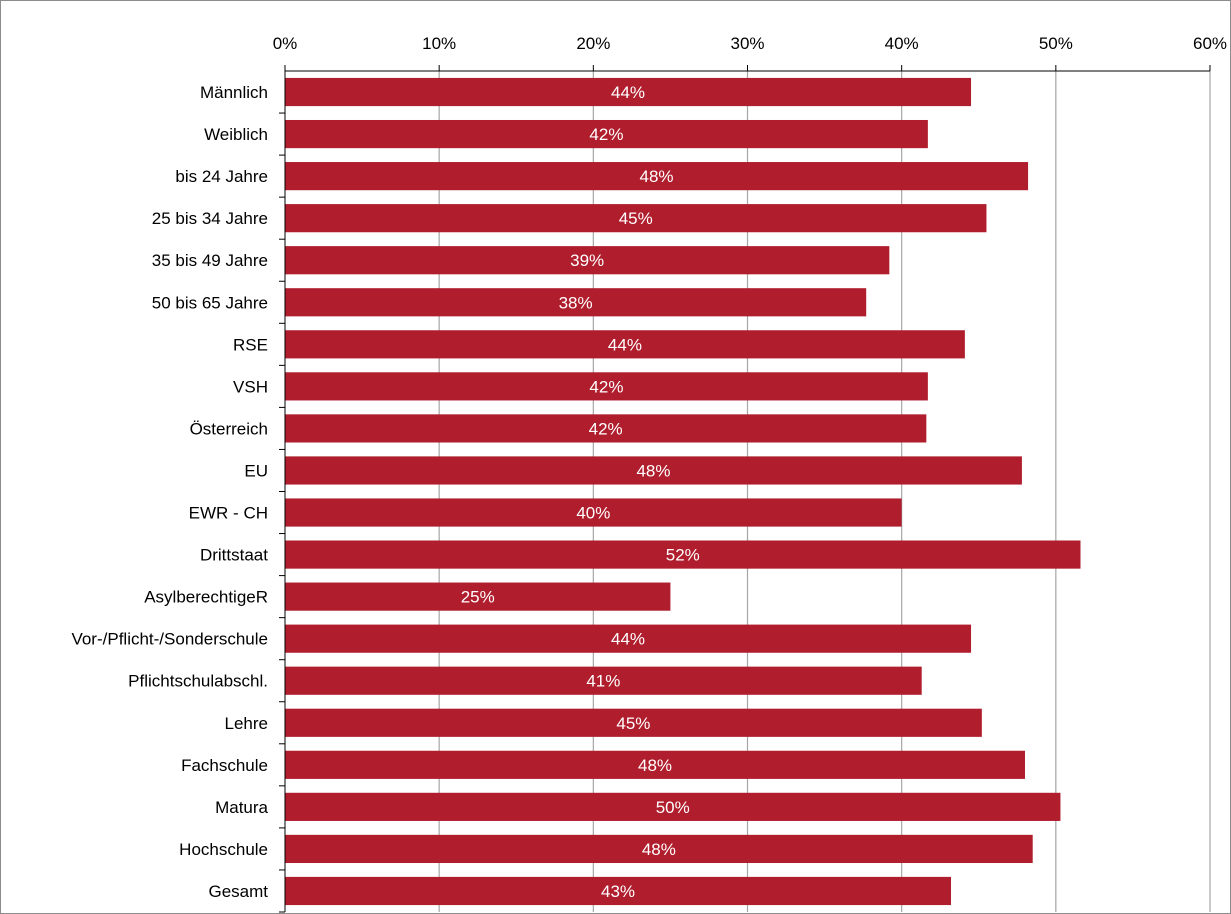 This screenshot has height=914, width=1231. I want to click on x-tick-label: 60%, so click(1210, 43).